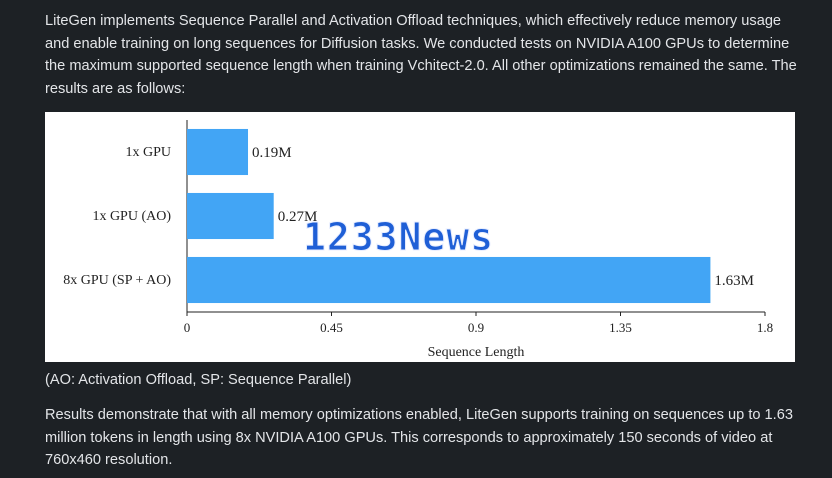  I want to click on x-tick-label-2: 0.9, so click(476, 327).